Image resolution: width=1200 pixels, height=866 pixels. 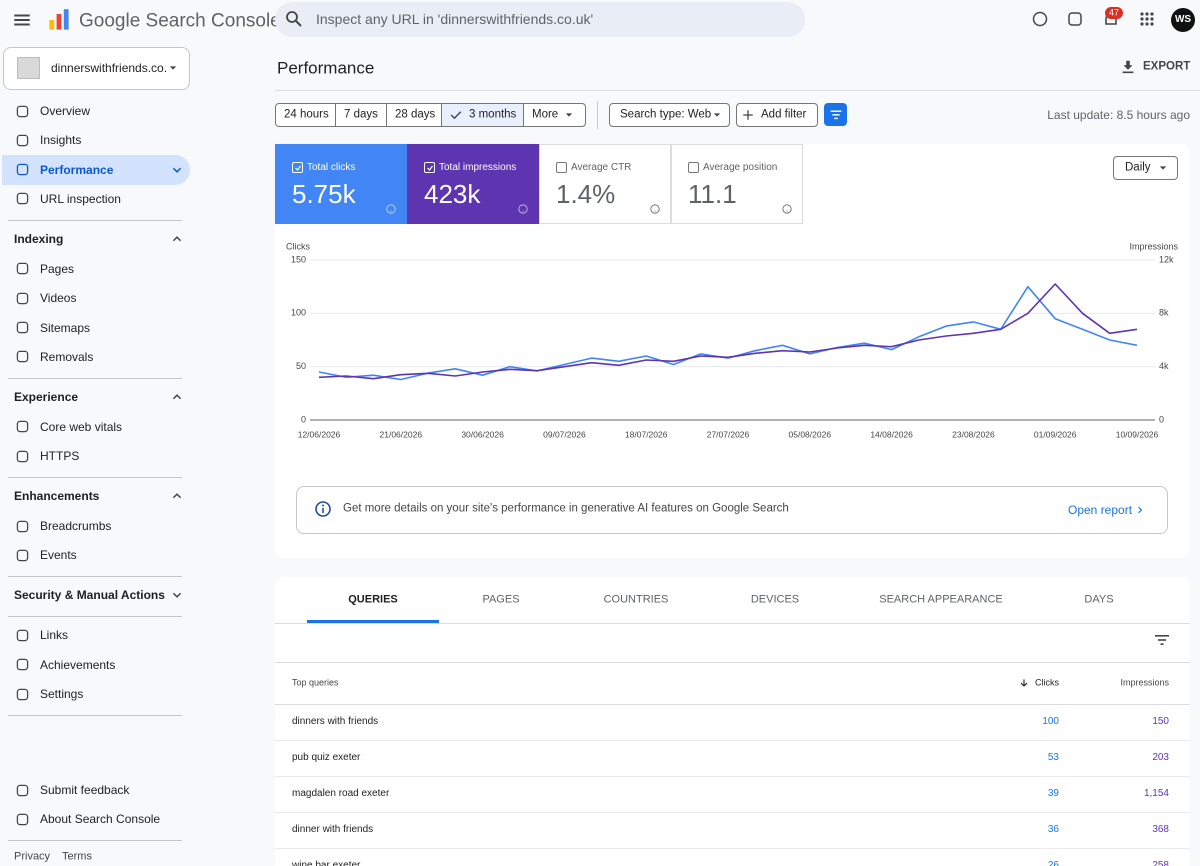 I want to click on query-cell: dinners with friends, so click(x=335, y=721).